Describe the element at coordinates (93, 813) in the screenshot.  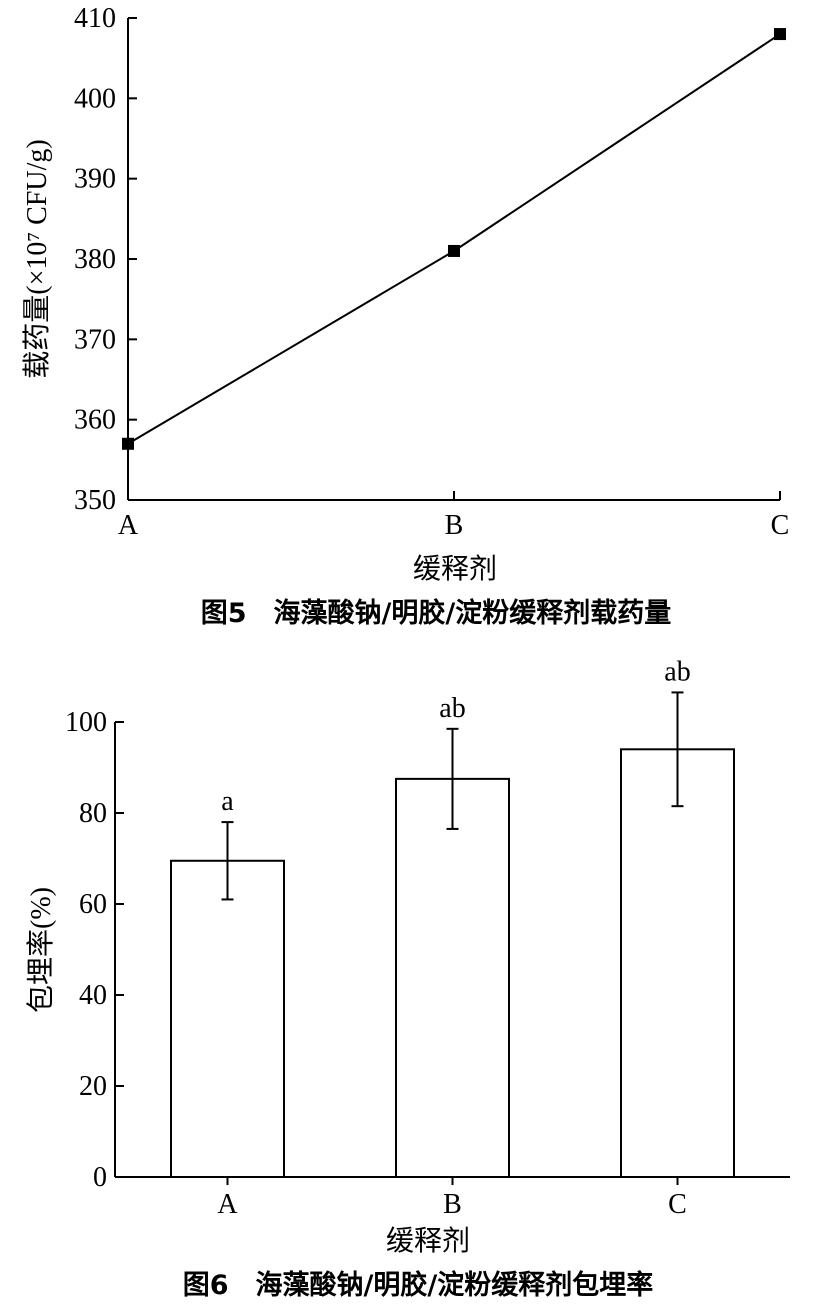
I see `bar-chart-y-tick-label: 80` at that location.